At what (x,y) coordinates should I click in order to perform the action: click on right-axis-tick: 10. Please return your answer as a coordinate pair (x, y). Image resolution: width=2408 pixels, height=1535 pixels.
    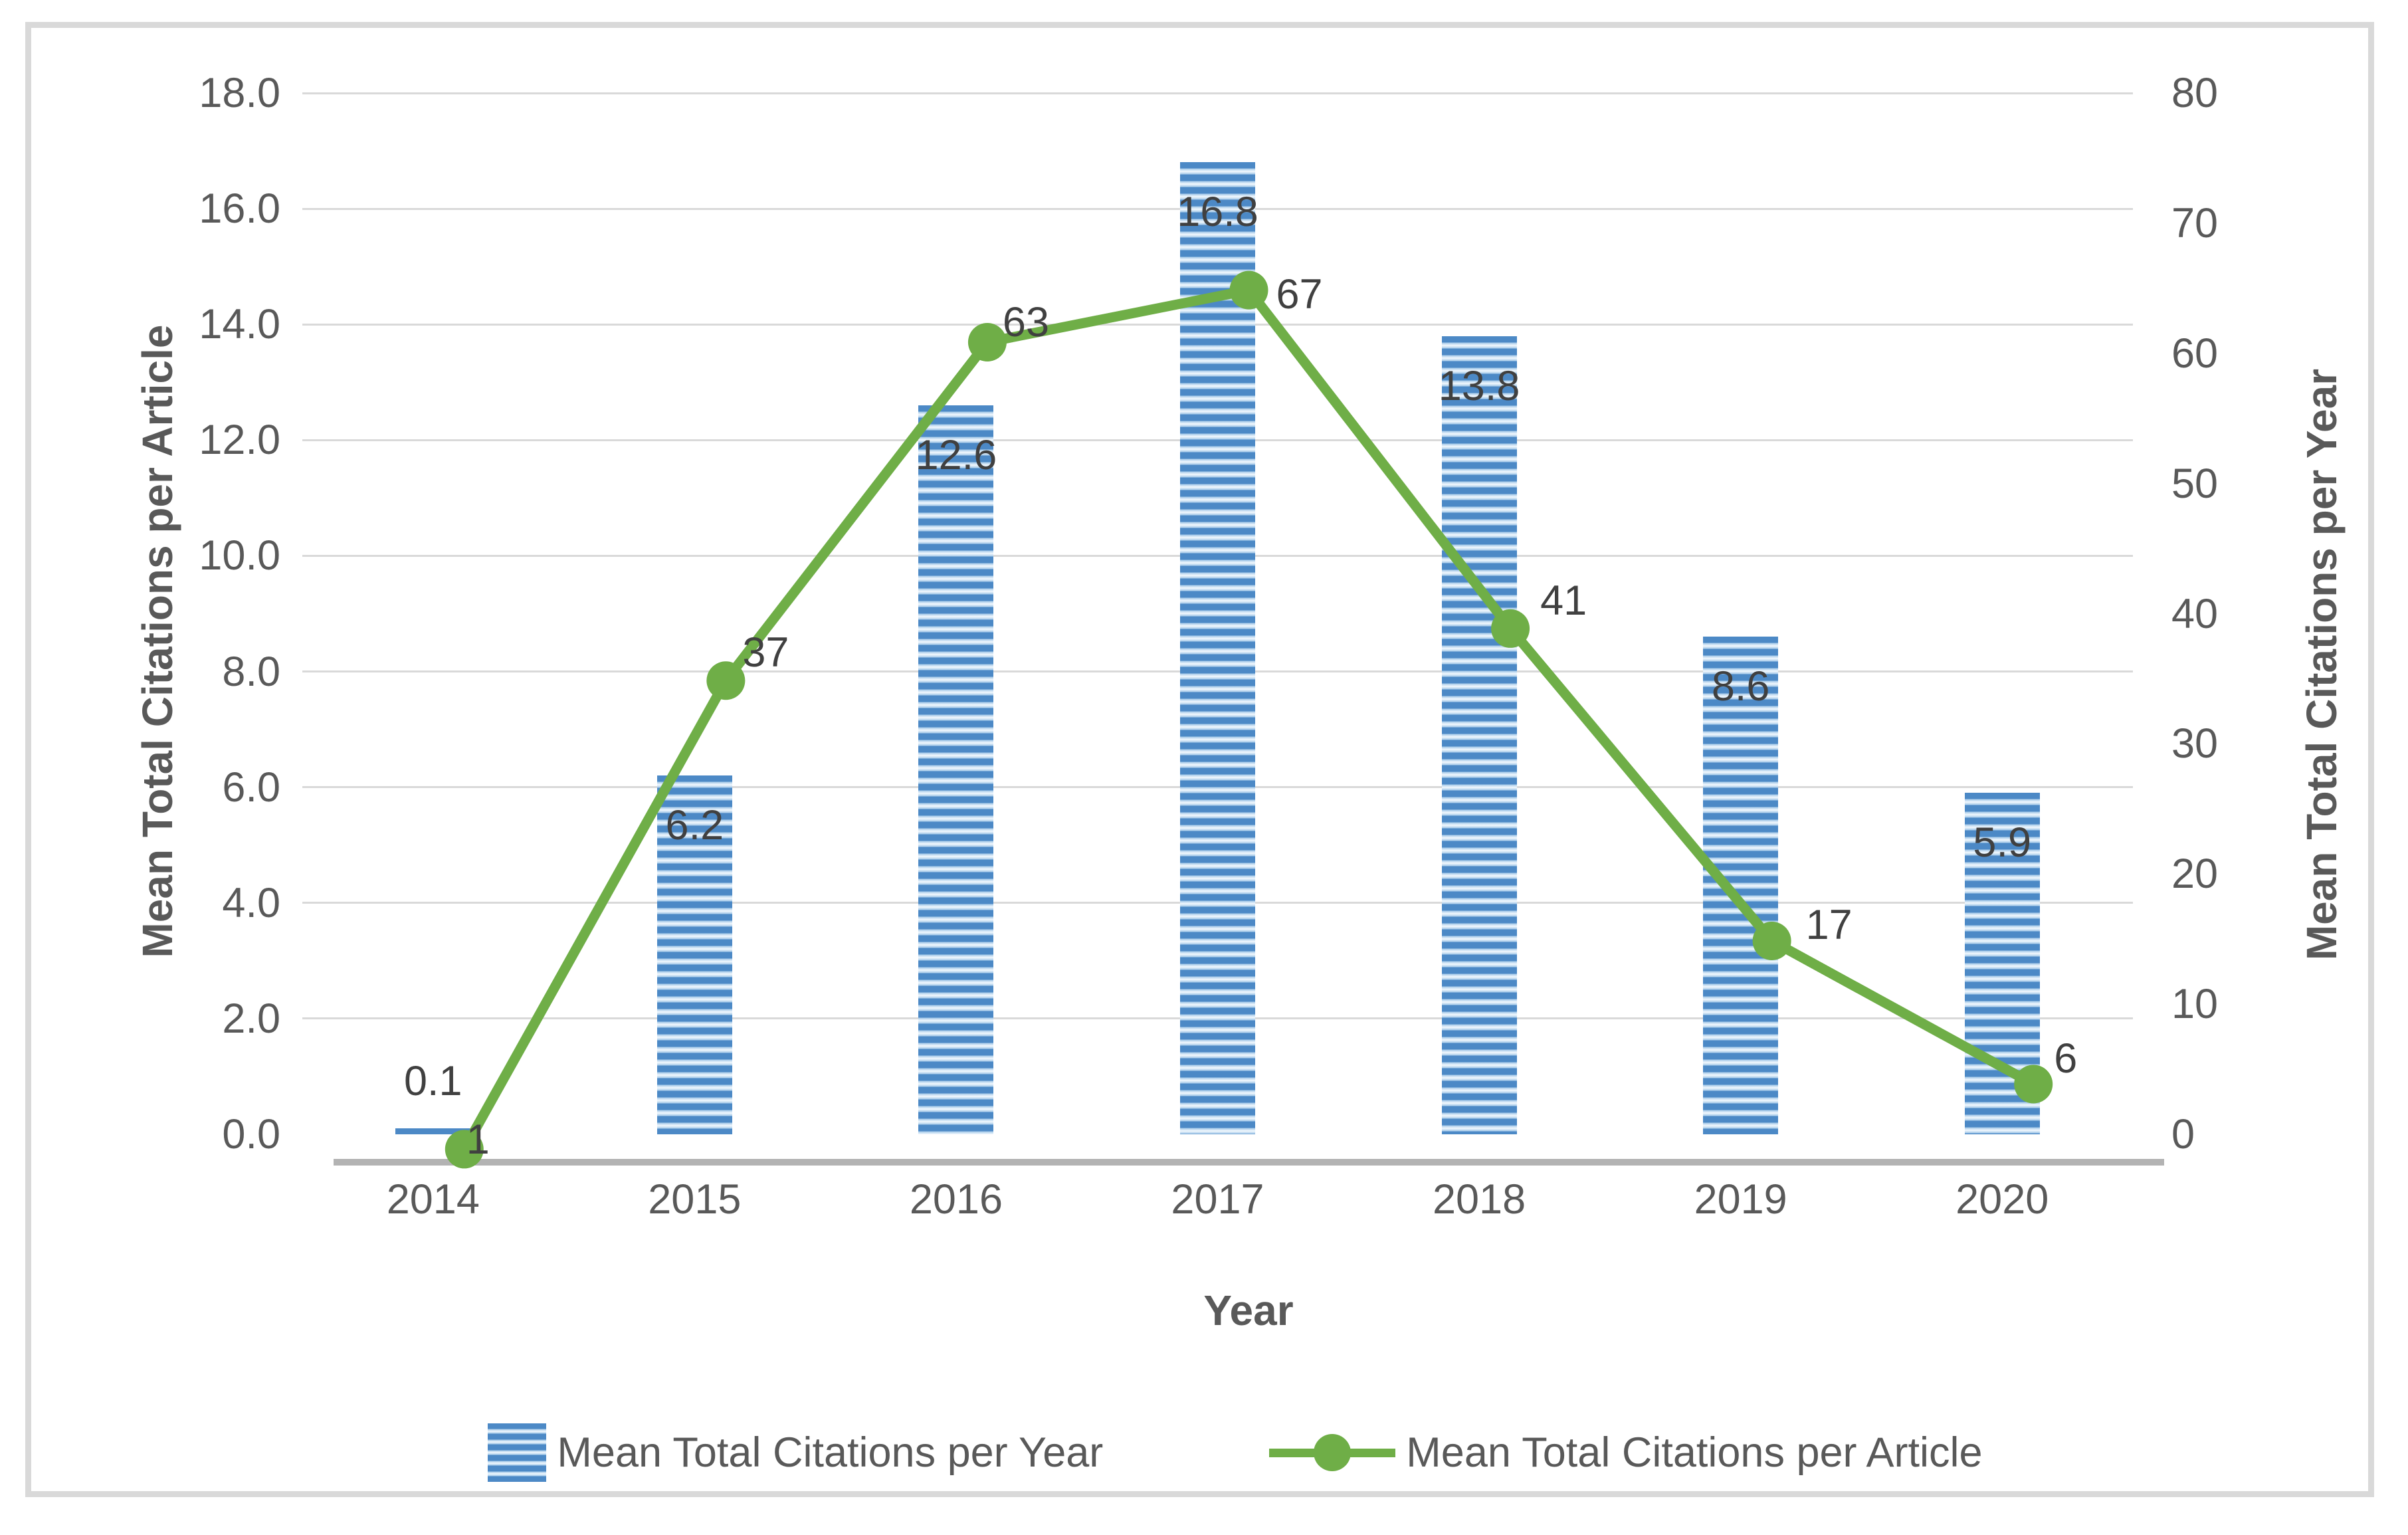
    Looking at the image, I should click on (2195, 1004).